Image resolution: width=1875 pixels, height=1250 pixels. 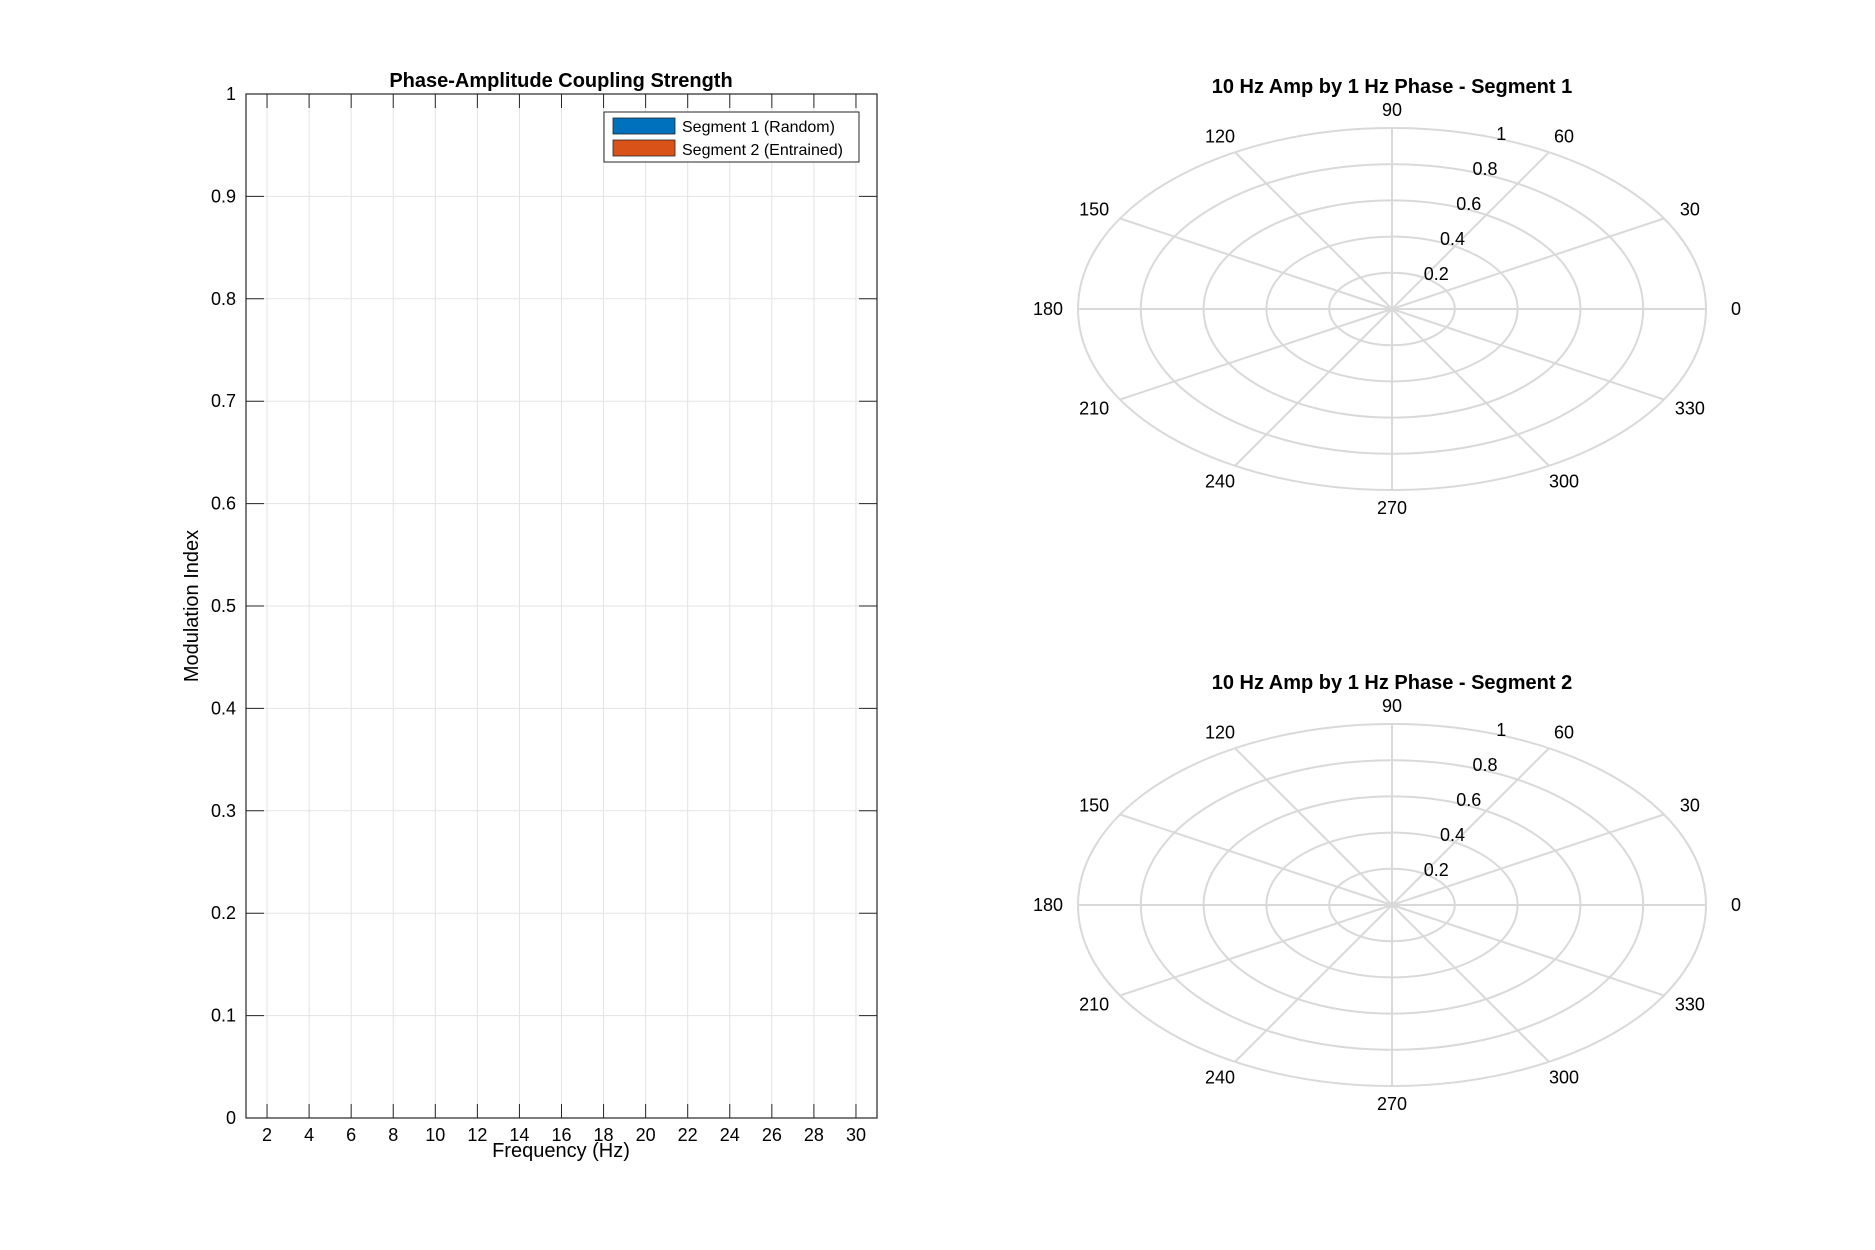 I want to click on bar-y-tick-label: 0.9, so click(x=223, y=196).